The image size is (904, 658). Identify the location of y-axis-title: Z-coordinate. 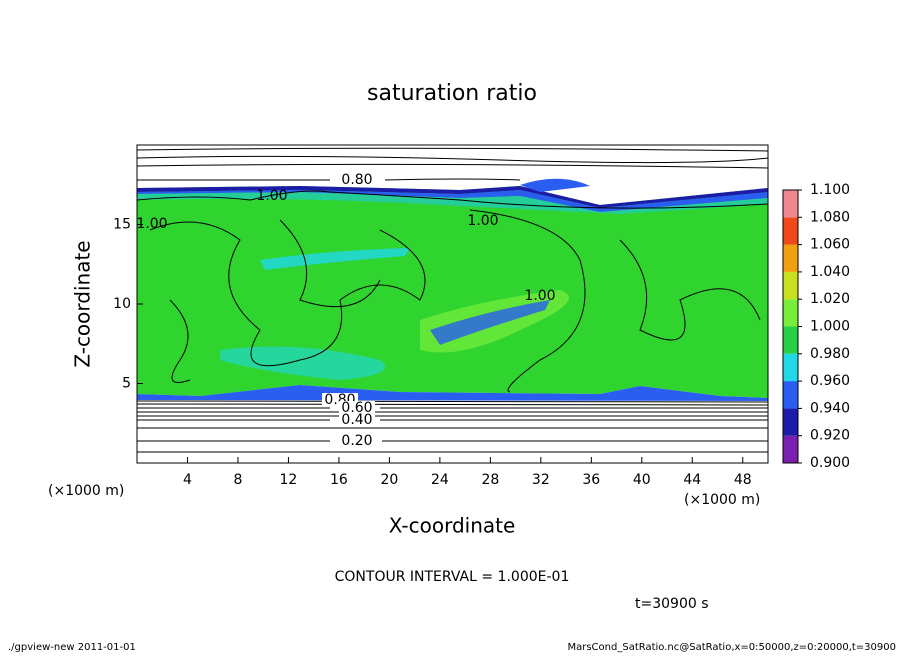
(83, 303).